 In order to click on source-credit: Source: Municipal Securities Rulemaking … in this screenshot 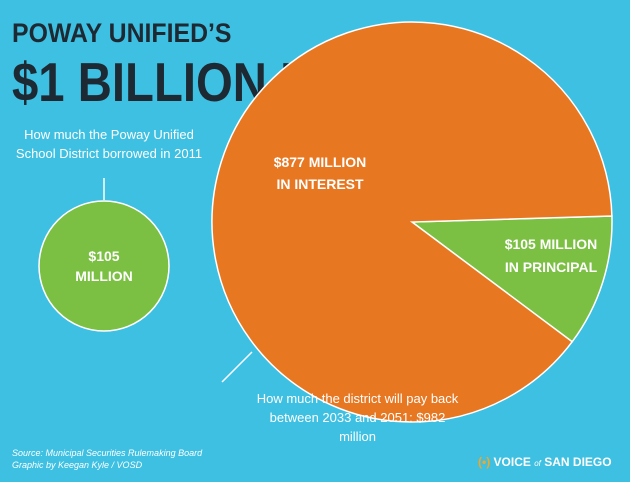, I will do `click(107, 459)`.